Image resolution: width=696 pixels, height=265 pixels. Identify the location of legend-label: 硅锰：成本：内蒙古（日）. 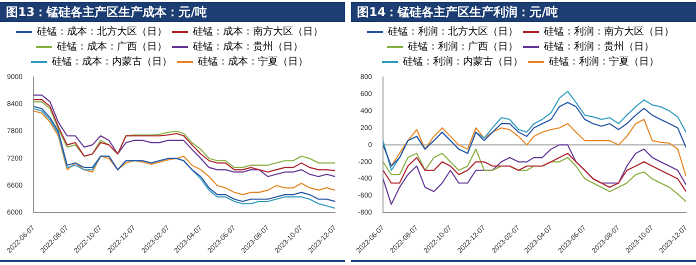
(111, 62).